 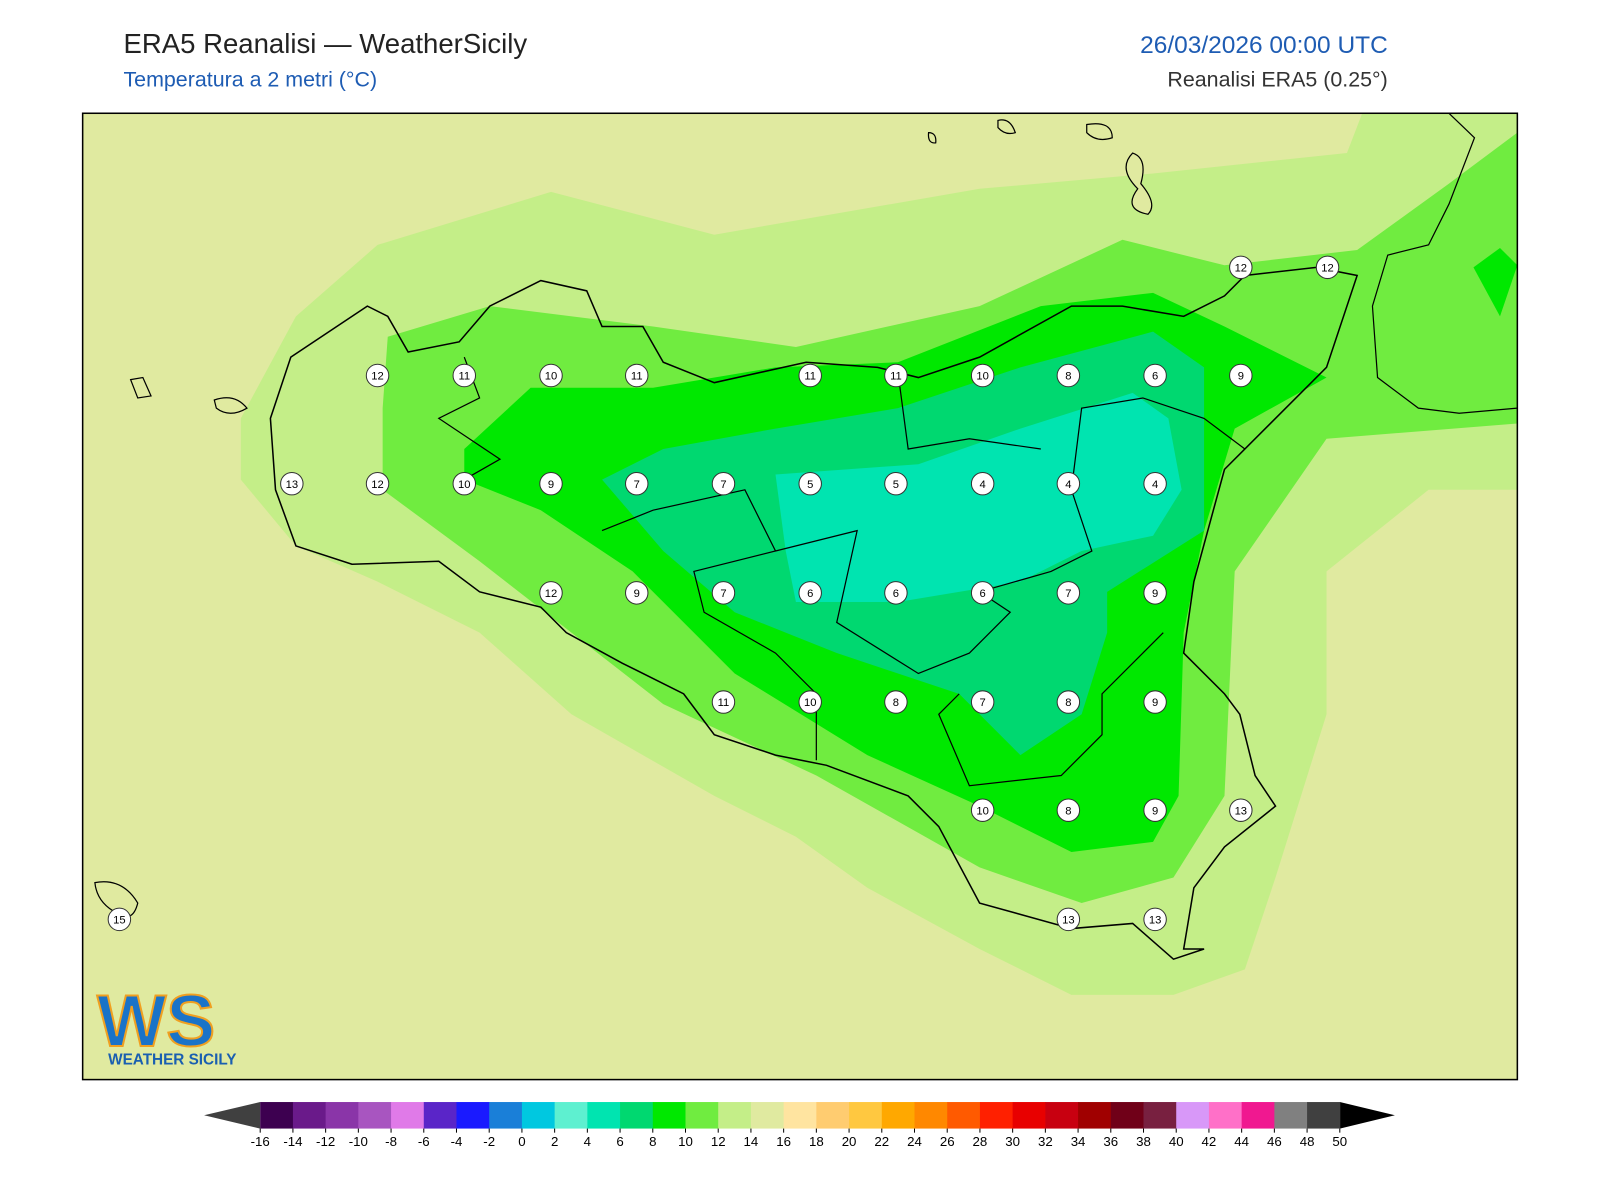 I want to click on colorbar-tick-label: -12, so click(x=325, y=1141).